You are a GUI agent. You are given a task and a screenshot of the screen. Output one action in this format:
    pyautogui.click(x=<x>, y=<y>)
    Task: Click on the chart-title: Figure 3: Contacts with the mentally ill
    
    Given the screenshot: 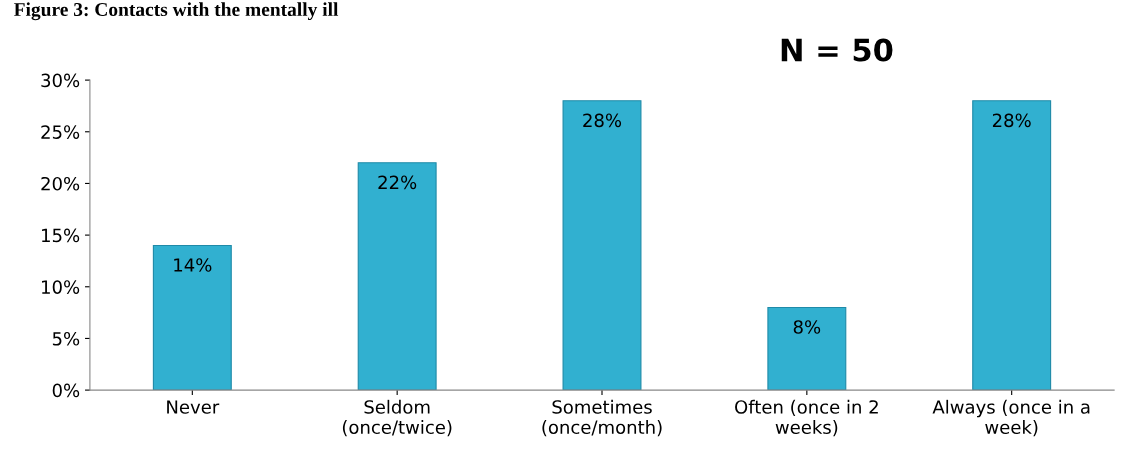 What is the action you would take?
    pyautogui.click(x=176, y=11)
    